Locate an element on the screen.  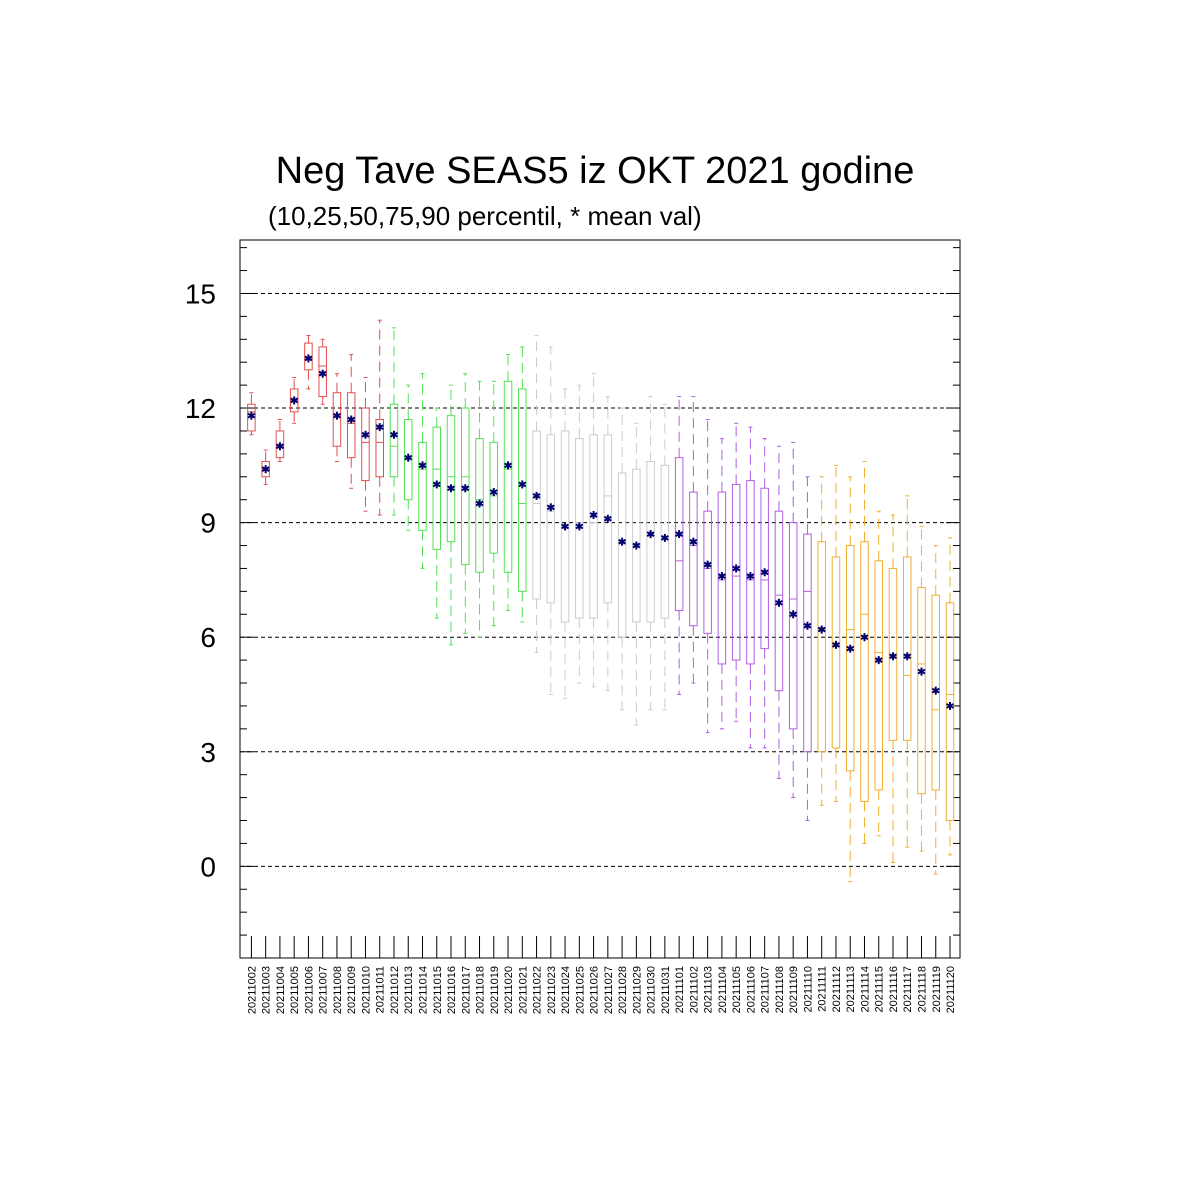
x-tick-label: 20211006 is located at coordinates (309, 990).